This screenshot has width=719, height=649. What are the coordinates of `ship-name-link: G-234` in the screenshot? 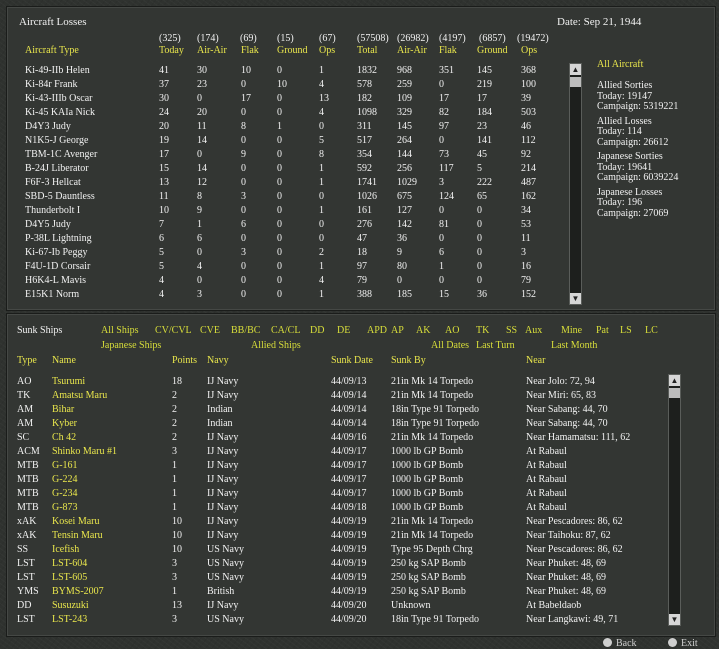 It's located at (65, 493).